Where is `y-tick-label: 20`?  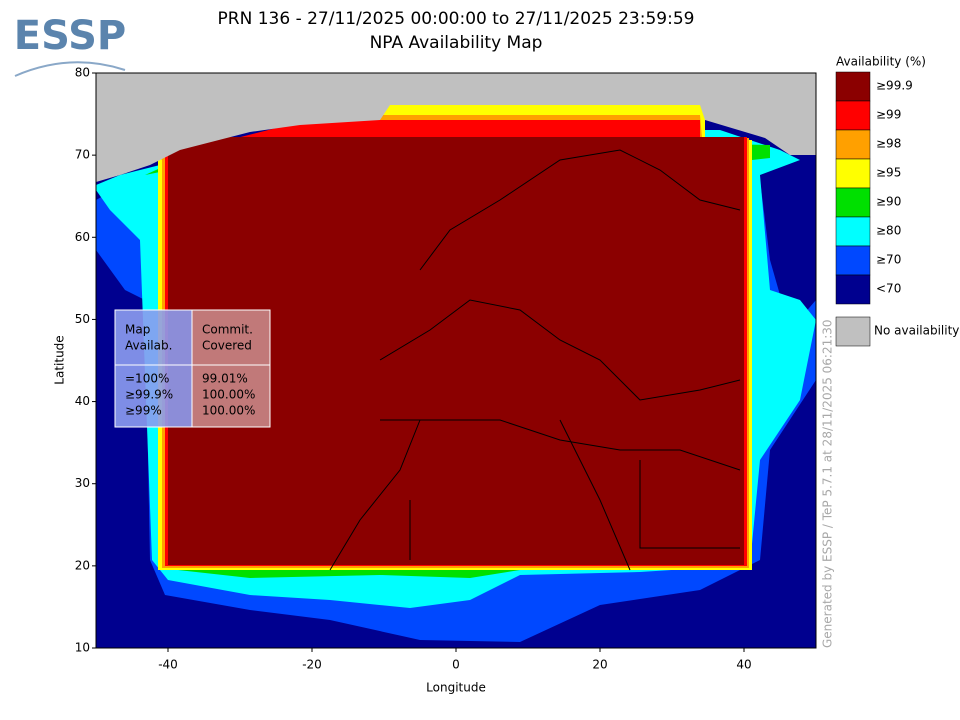 y-tick-label: 20 is located at coordinates (82, 565).